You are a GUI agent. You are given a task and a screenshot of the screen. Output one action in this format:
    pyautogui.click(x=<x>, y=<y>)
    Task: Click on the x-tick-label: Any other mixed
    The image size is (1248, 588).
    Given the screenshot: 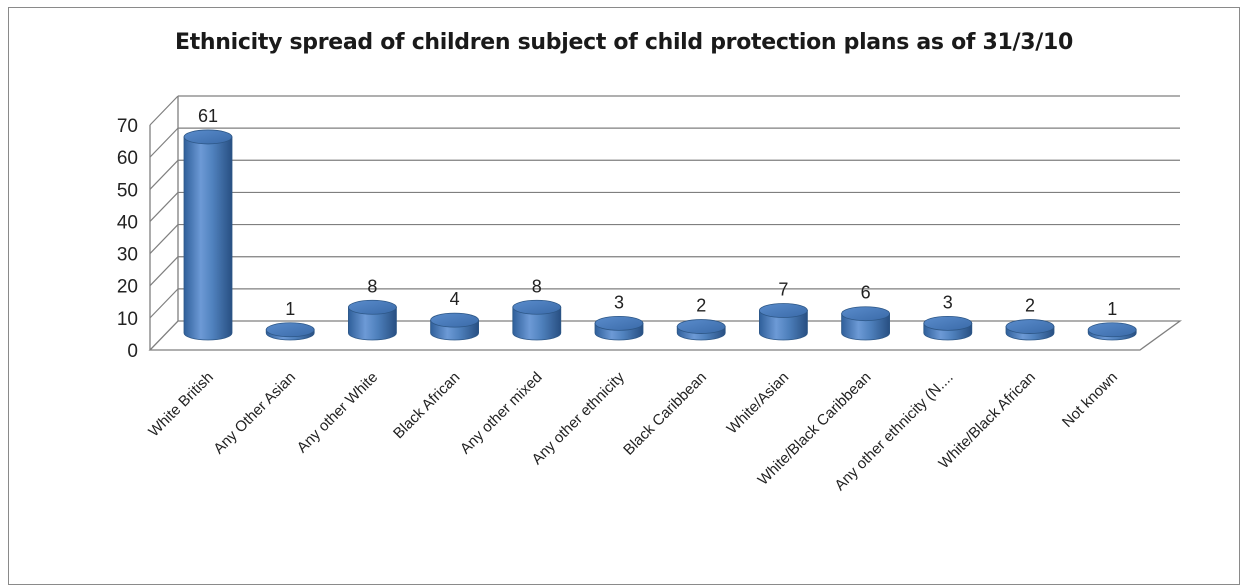 What is the action you would take?
    pyautogui.click(x=501, y=413)
    